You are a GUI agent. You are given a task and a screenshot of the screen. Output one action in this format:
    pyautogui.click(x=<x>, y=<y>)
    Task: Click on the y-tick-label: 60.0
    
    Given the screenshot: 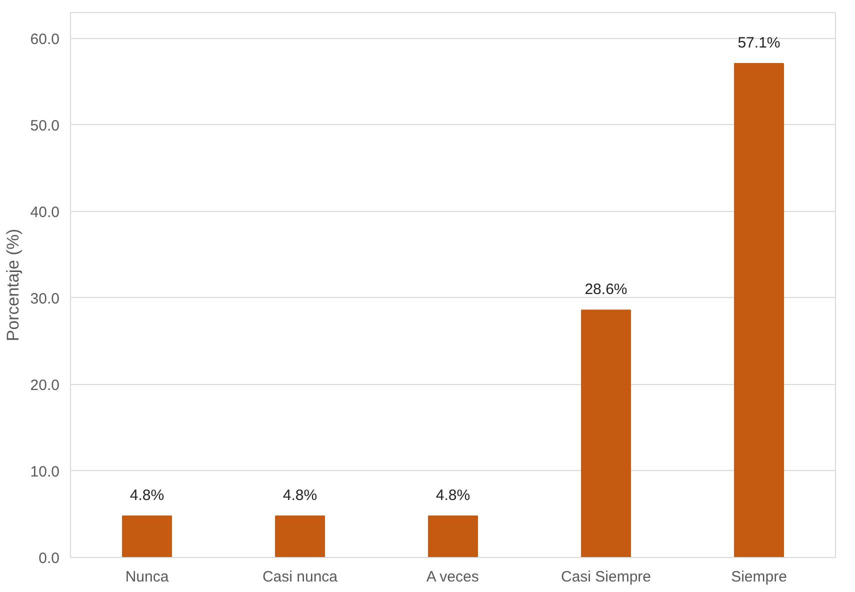 What is the action you would take?
    pyautogui.click(x=45, y=39)
    